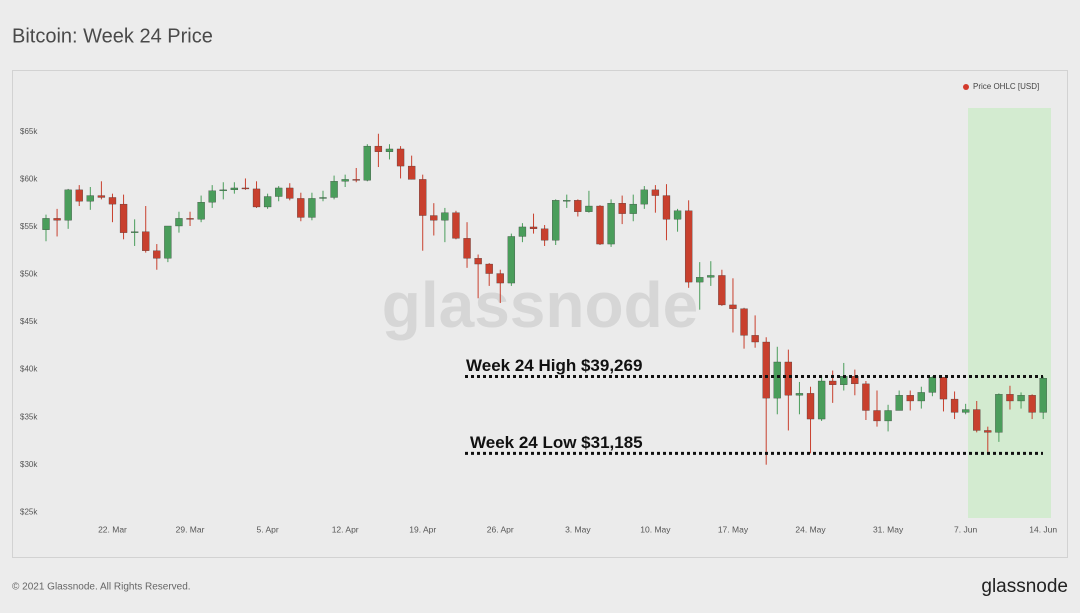  I want to click on x-tick-label: 31. May, so click(888, 529).